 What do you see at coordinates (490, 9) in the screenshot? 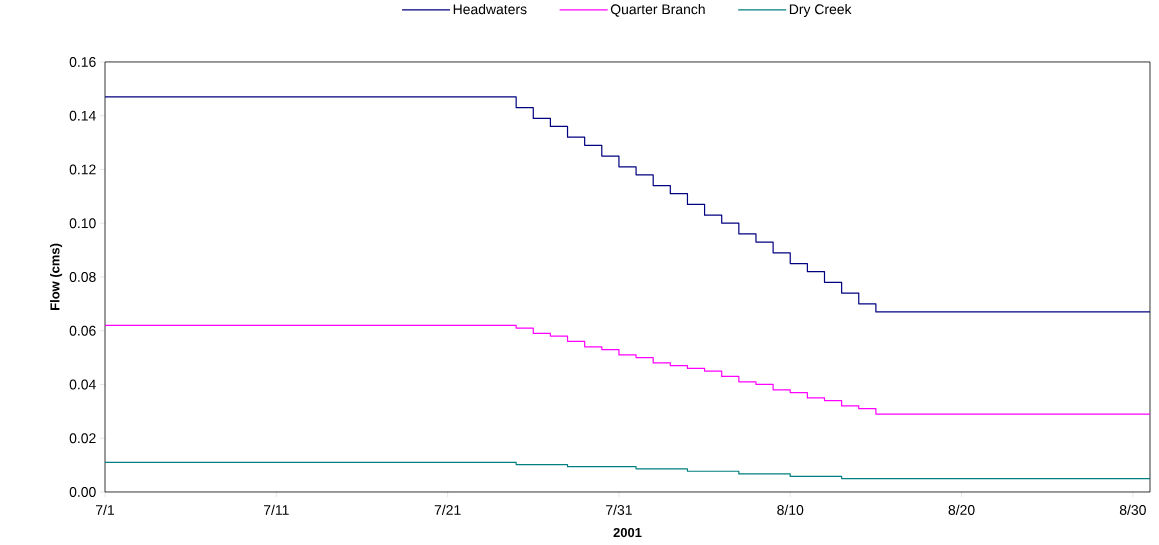
I see `legend-label: Headwaters` at bounding box center [490, 9].